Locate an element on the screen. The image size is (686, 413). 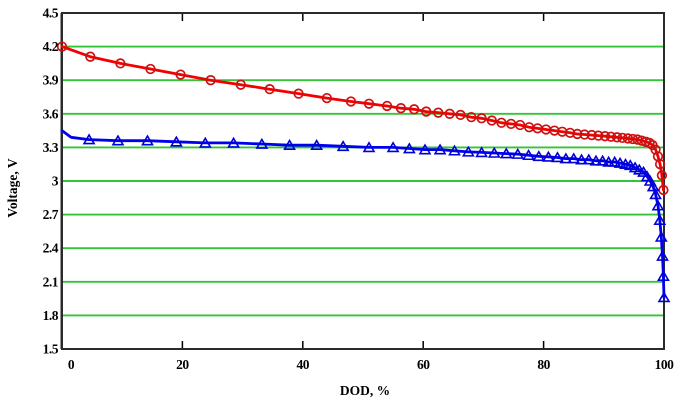
x-axis-title: DOD, % is located at coordinates (365, 390).